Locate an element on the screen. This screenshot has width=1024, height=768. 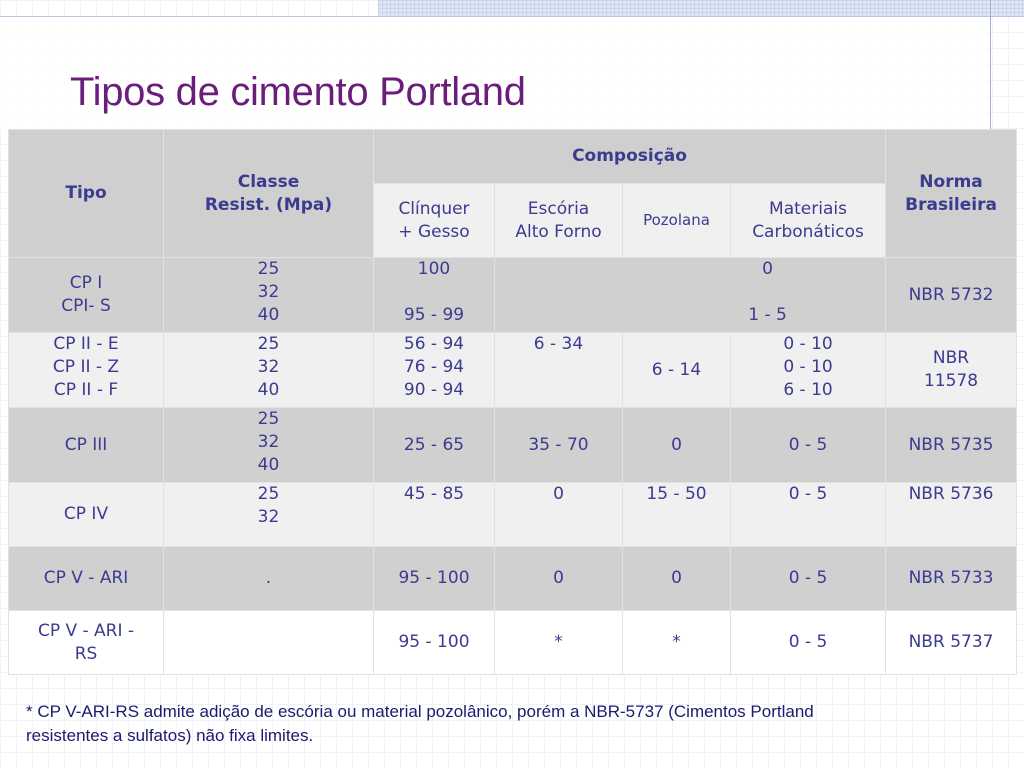
header-classe: Classe Resist. (Mpa) is located at coordinates (268, 193).